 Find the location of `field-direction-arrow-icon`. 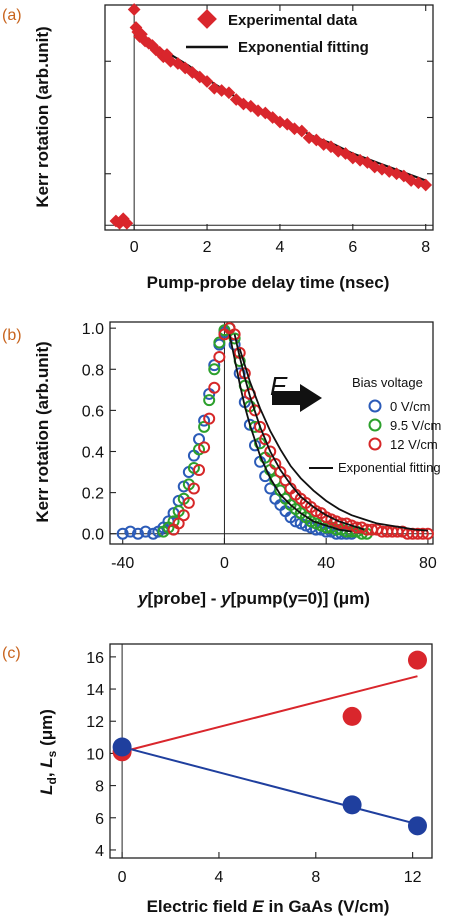

field-direction-arrow-icon is located at coordinates (297, 398).